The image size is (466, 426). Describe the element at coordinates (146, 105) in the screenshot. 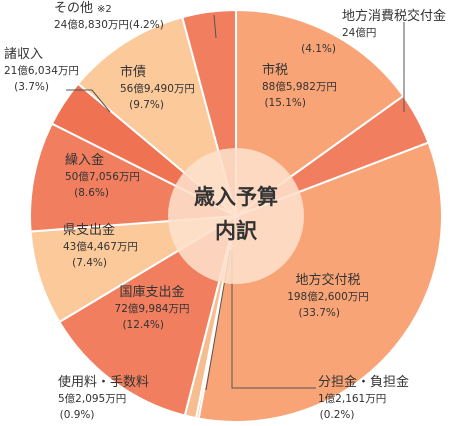

I see `slice-label-percent-9: (9.7%)` at that location.